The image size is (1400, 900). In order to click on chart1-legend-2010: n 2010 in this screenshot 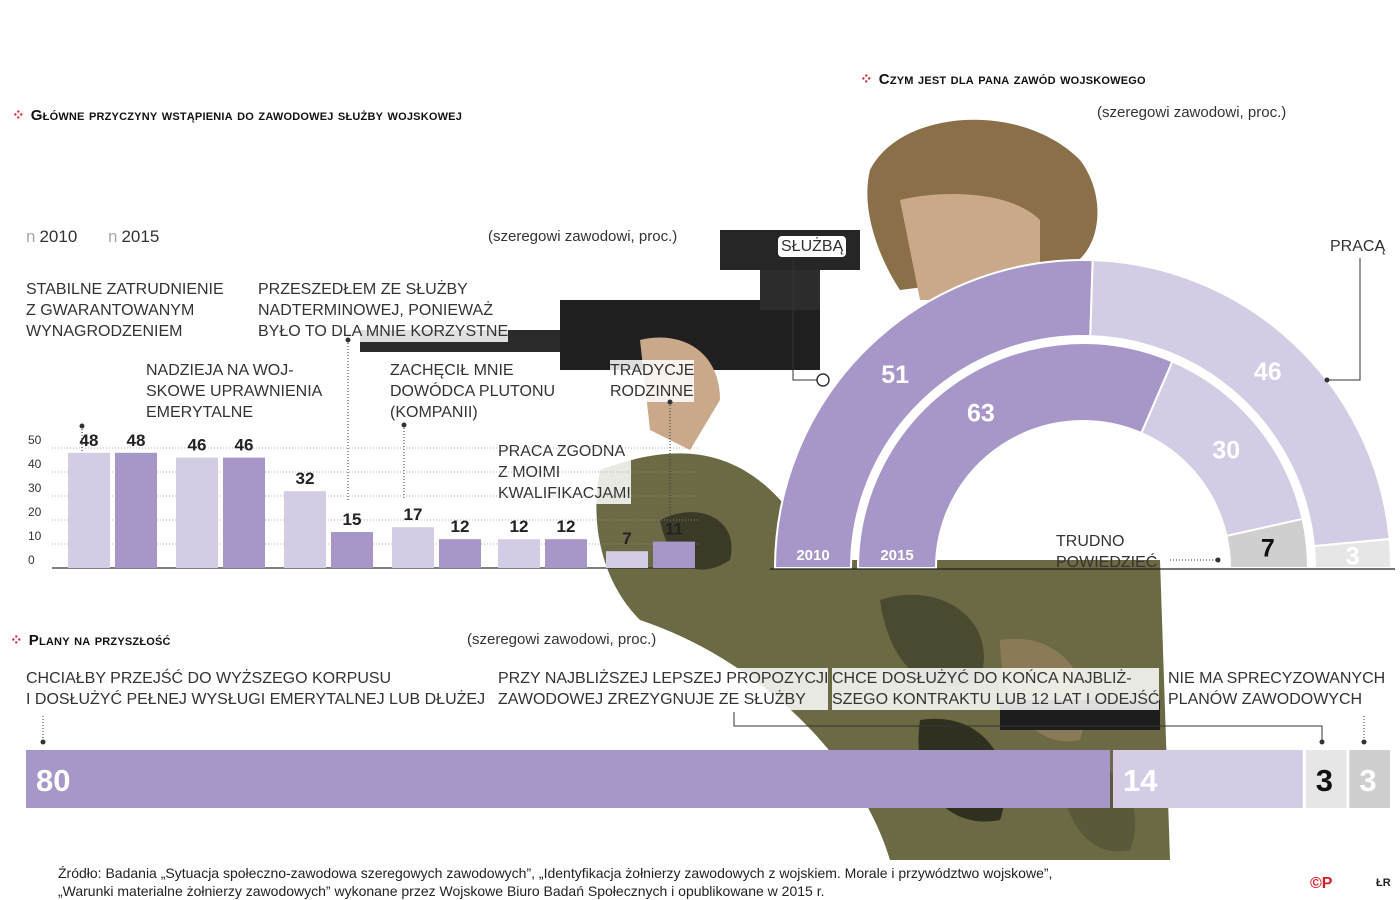, I will do `click(51, 237)`.